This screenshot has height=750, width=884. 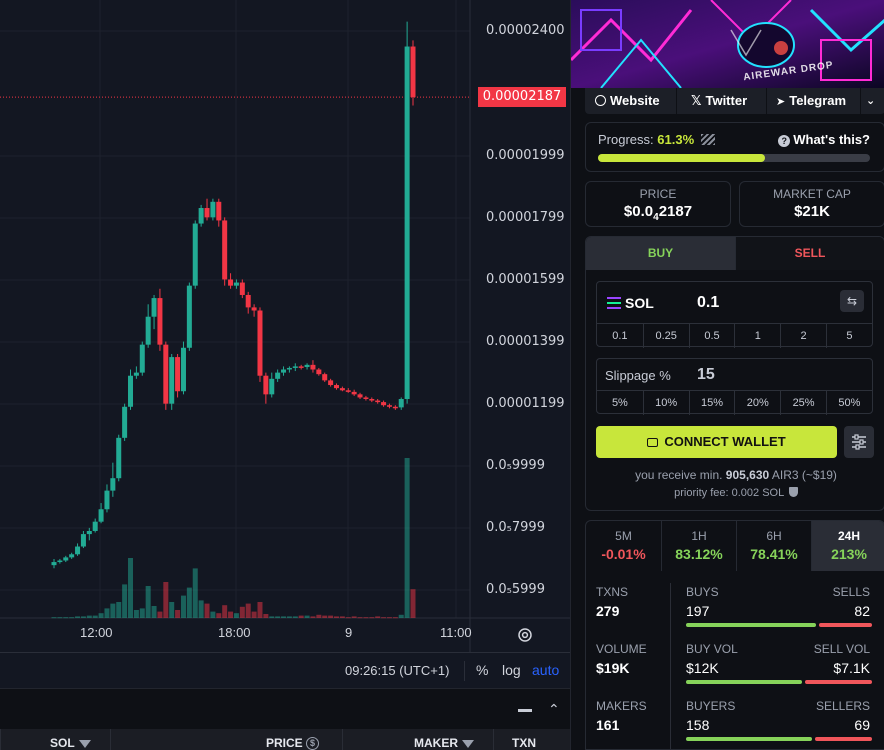 I want to click on tab-sell: SELL, so click(x=809, y=253).